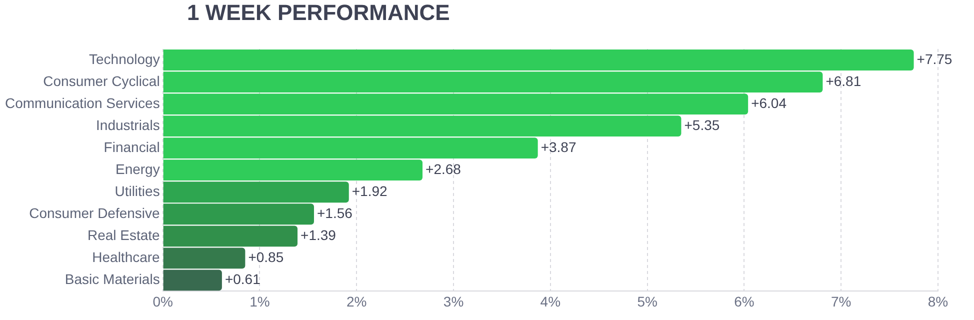  What do you see at coordinates (370, 190) in the screenshot?
I see `data-label: +1.92` at bounding box center [370, 190].